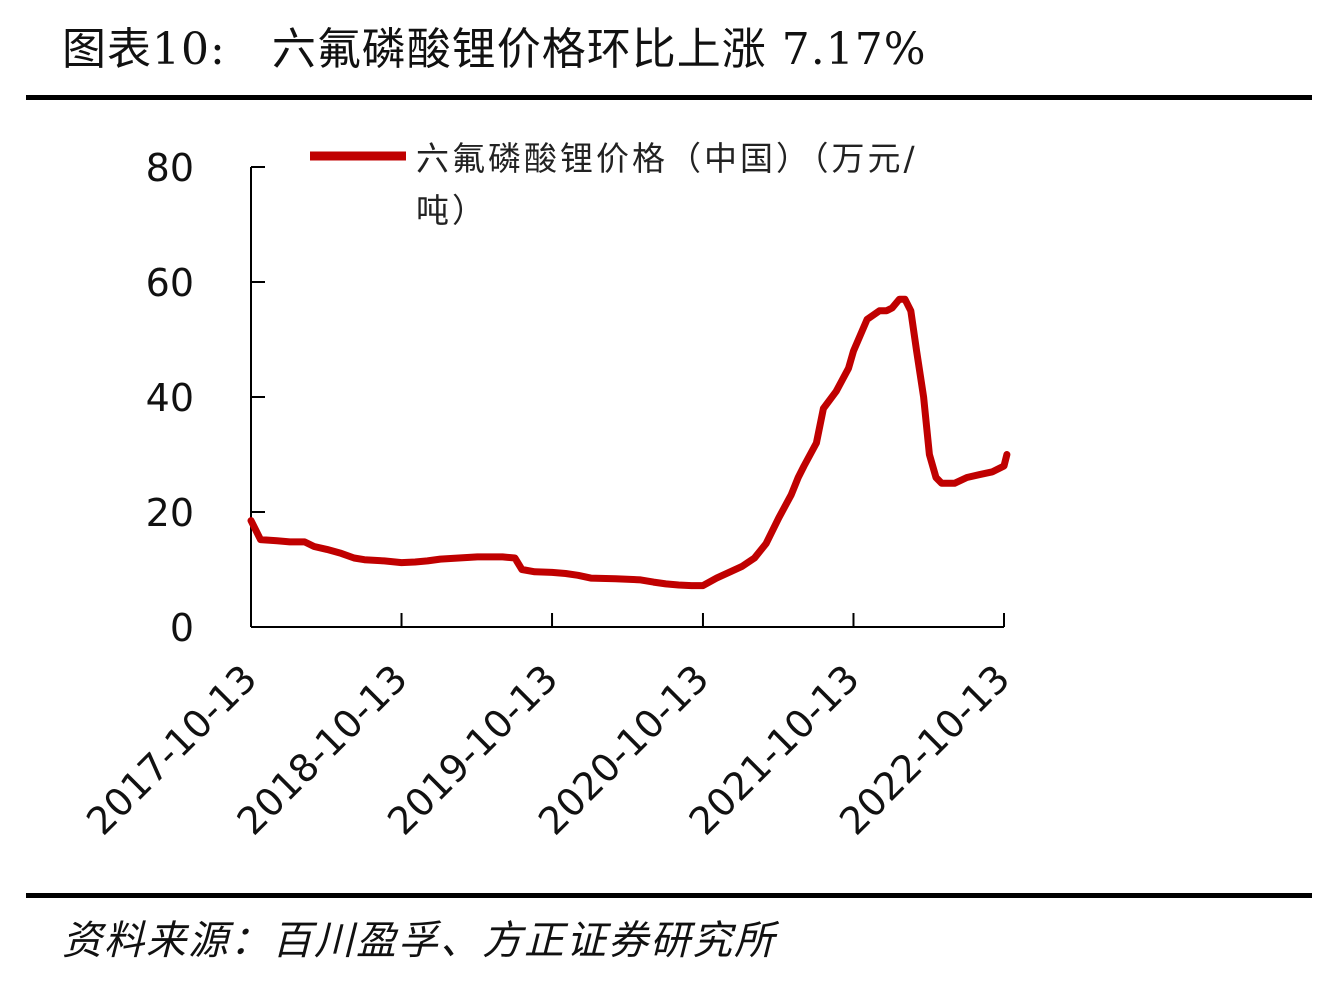 The width and height of the screenshot is (1334, 996). I want to click on y-tick-label: 20, so click(170, 513).